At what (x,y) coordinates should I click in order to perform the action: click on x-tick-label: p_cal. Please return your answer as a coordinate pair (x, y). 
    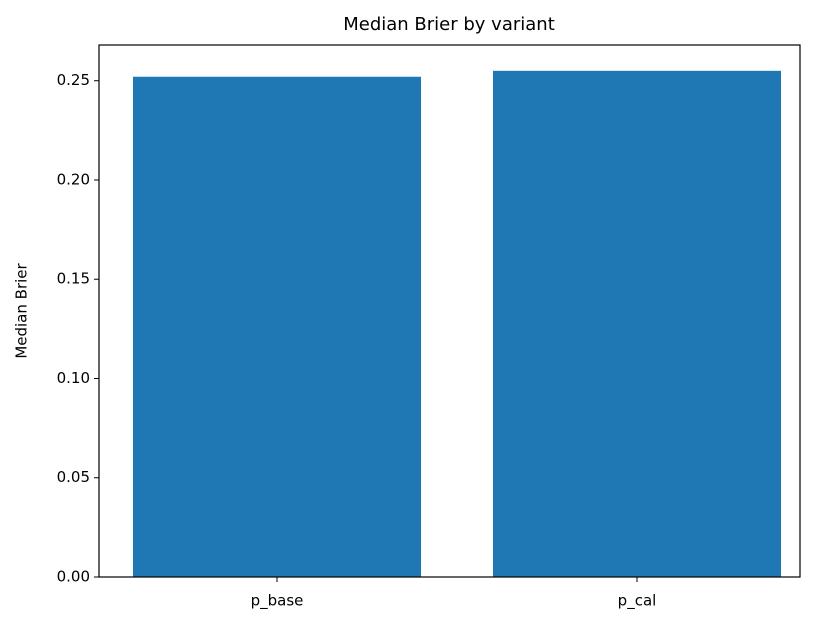
    Looking at the image, I should click on (637, 601).